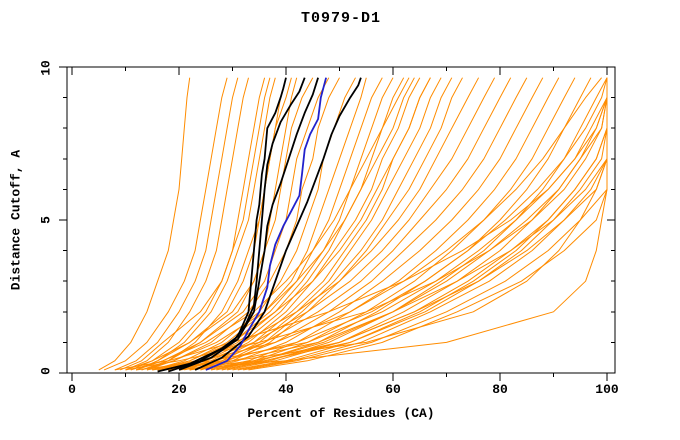  I want to click on y-tick-label-10: 10, so click(46, 68).